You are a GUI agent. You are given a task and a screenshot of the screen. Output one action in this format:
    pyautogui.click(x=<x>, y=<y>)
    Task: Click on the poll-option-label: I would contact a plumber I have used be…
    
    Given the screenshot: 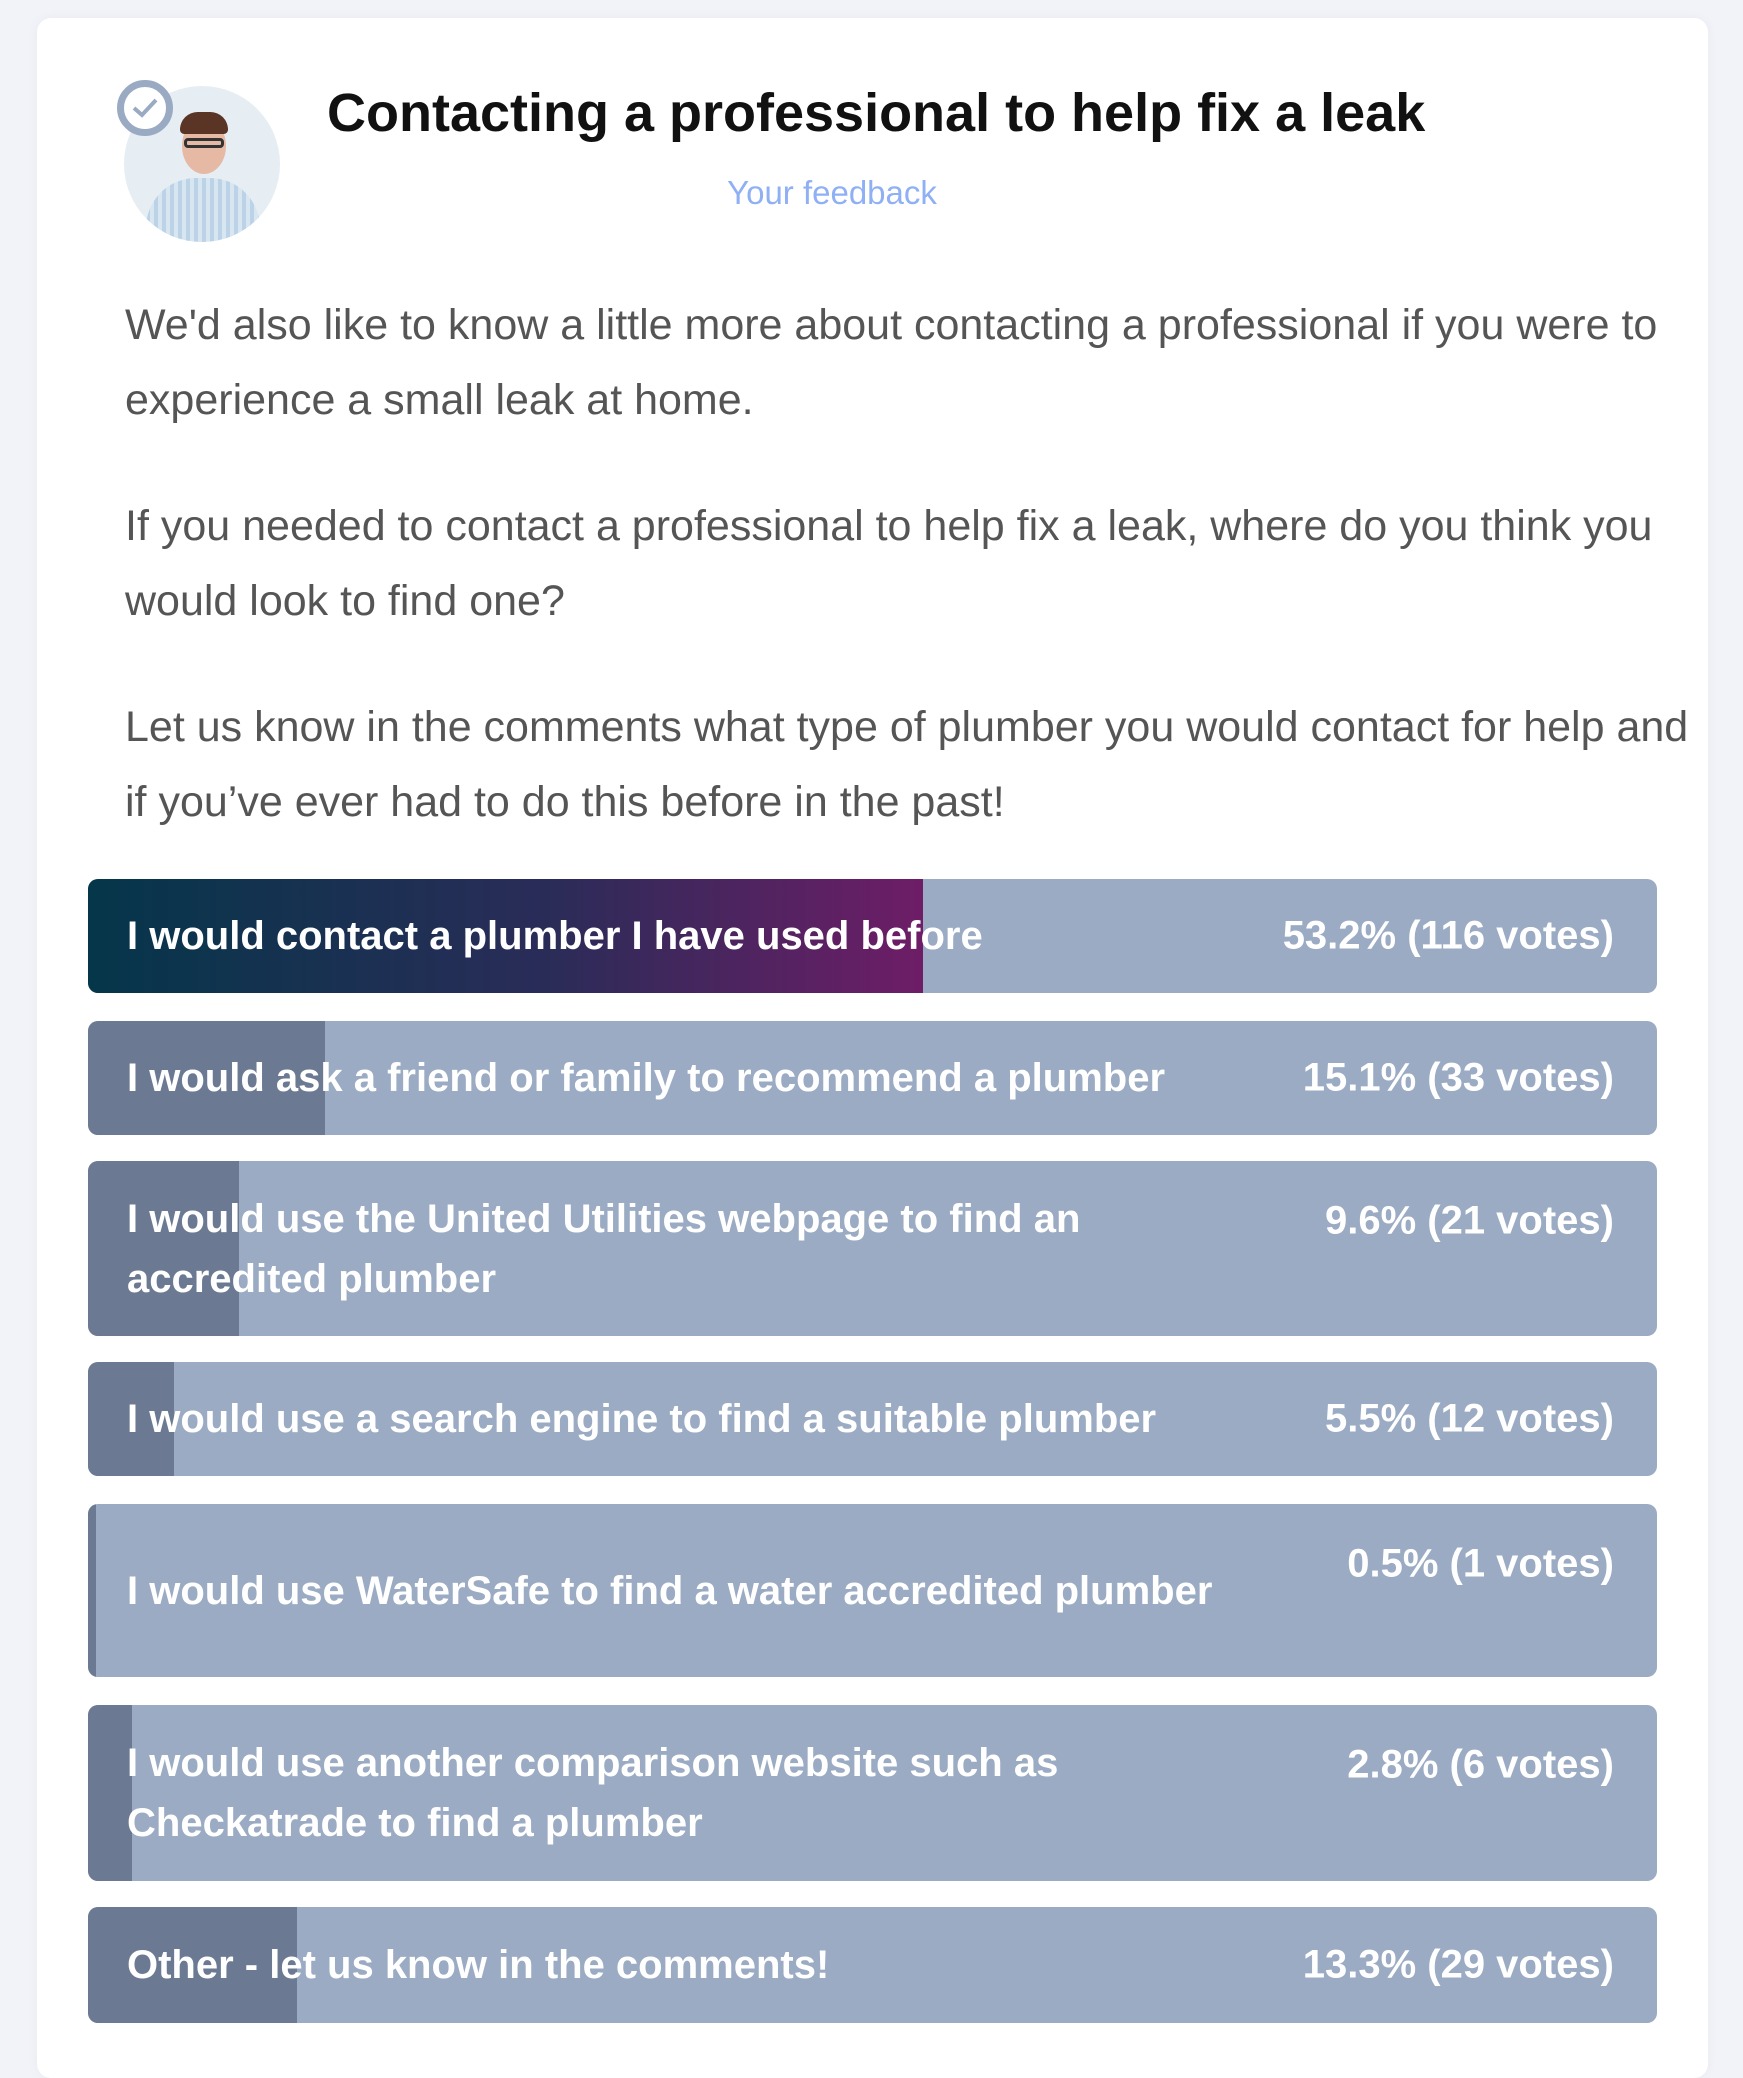 What is the action you would take?
    pyautogui.click(x=555, y=936)
    